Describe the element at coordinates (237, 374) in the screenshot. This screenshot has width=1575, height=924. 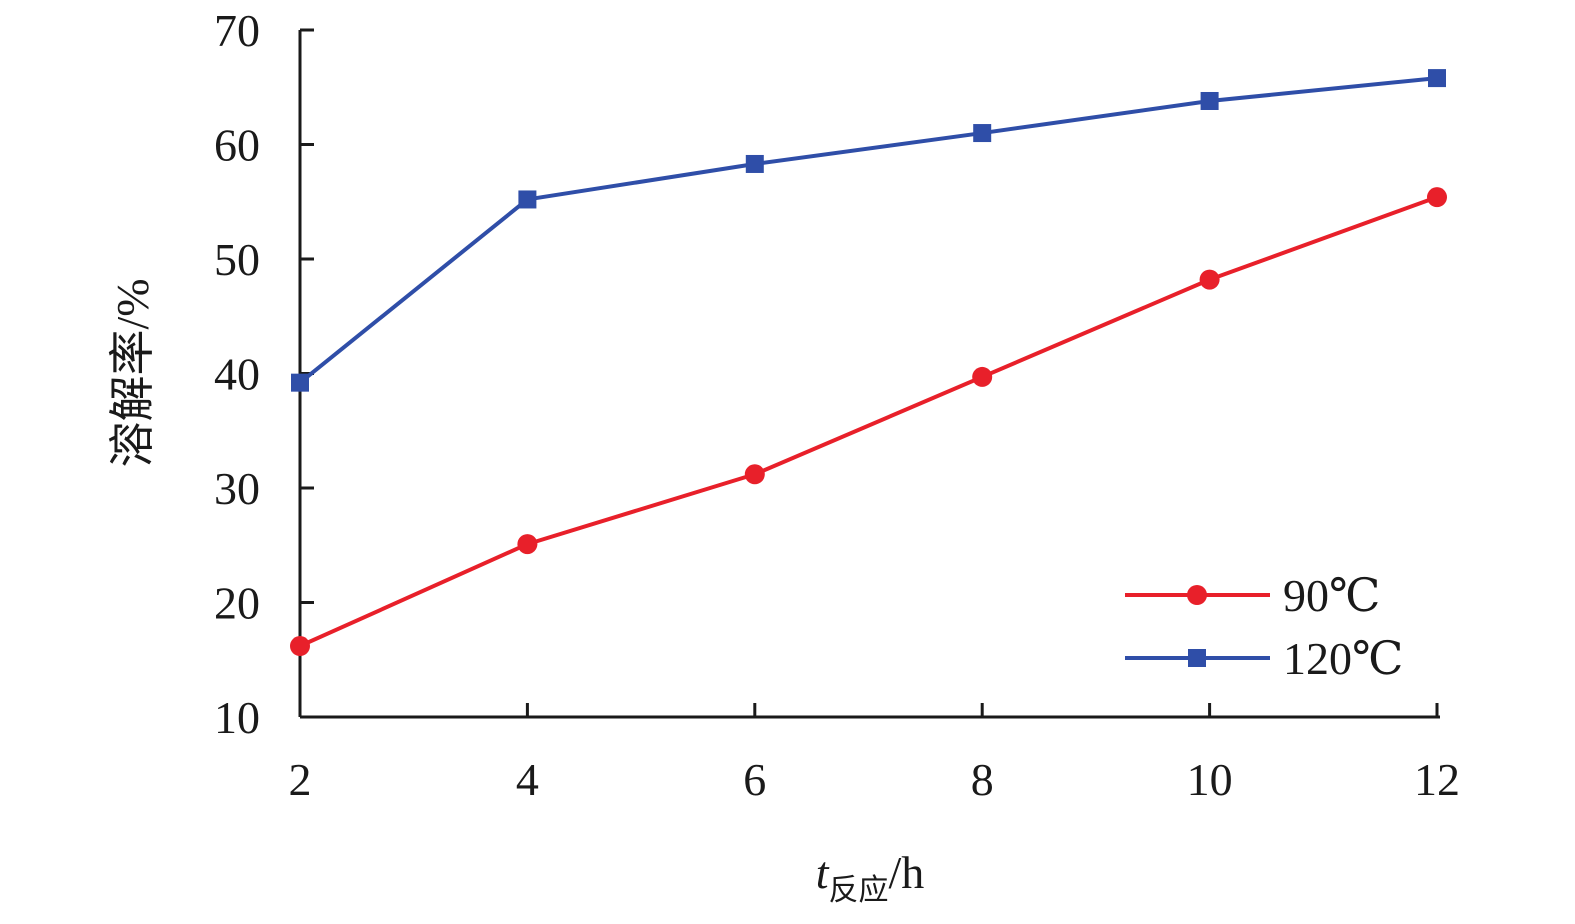
I see `y-tick-label: 40` at that location.